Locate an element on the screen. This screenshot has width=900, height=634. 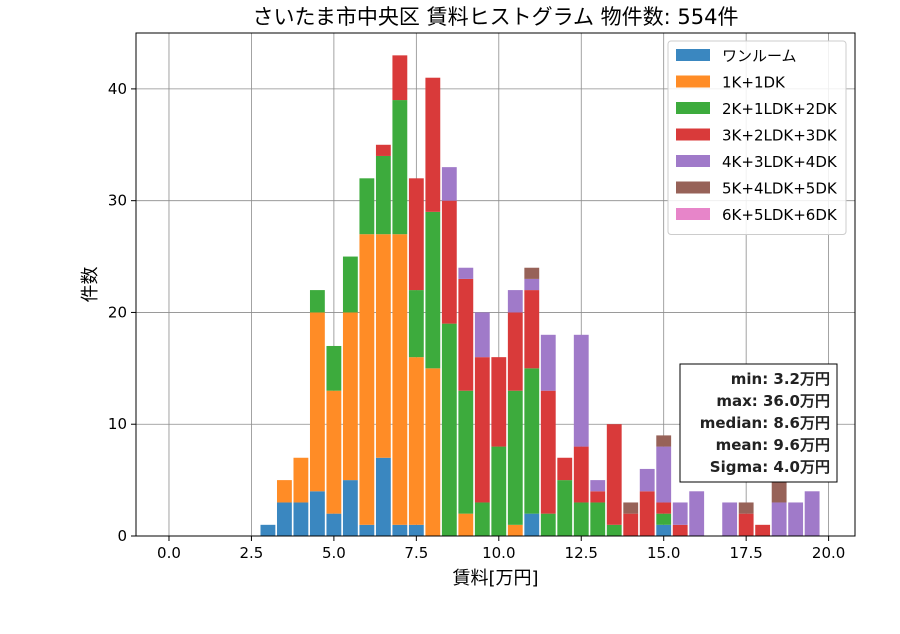
legend-label: 2K+1LDK+2DK is located at coordinates (780, 109).